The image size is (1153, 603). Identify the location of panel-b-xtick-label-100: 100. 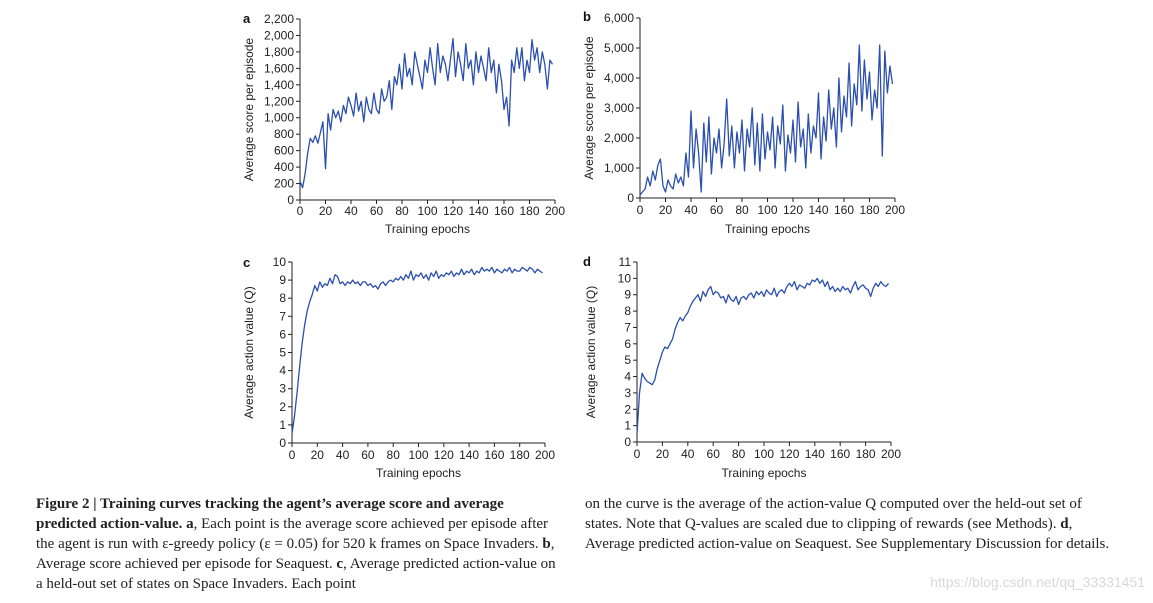
(767, 210).